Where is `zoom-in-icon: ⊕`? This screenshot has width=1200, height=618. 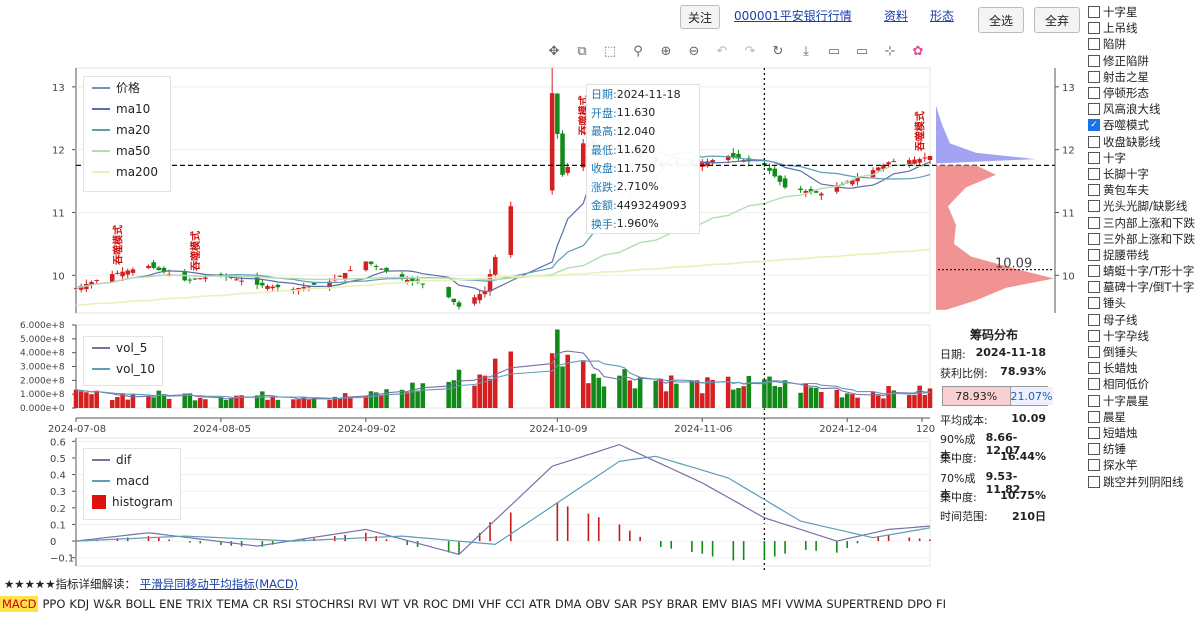 zoom-in-icon: ⊕ is located at coordinates (666, 51).